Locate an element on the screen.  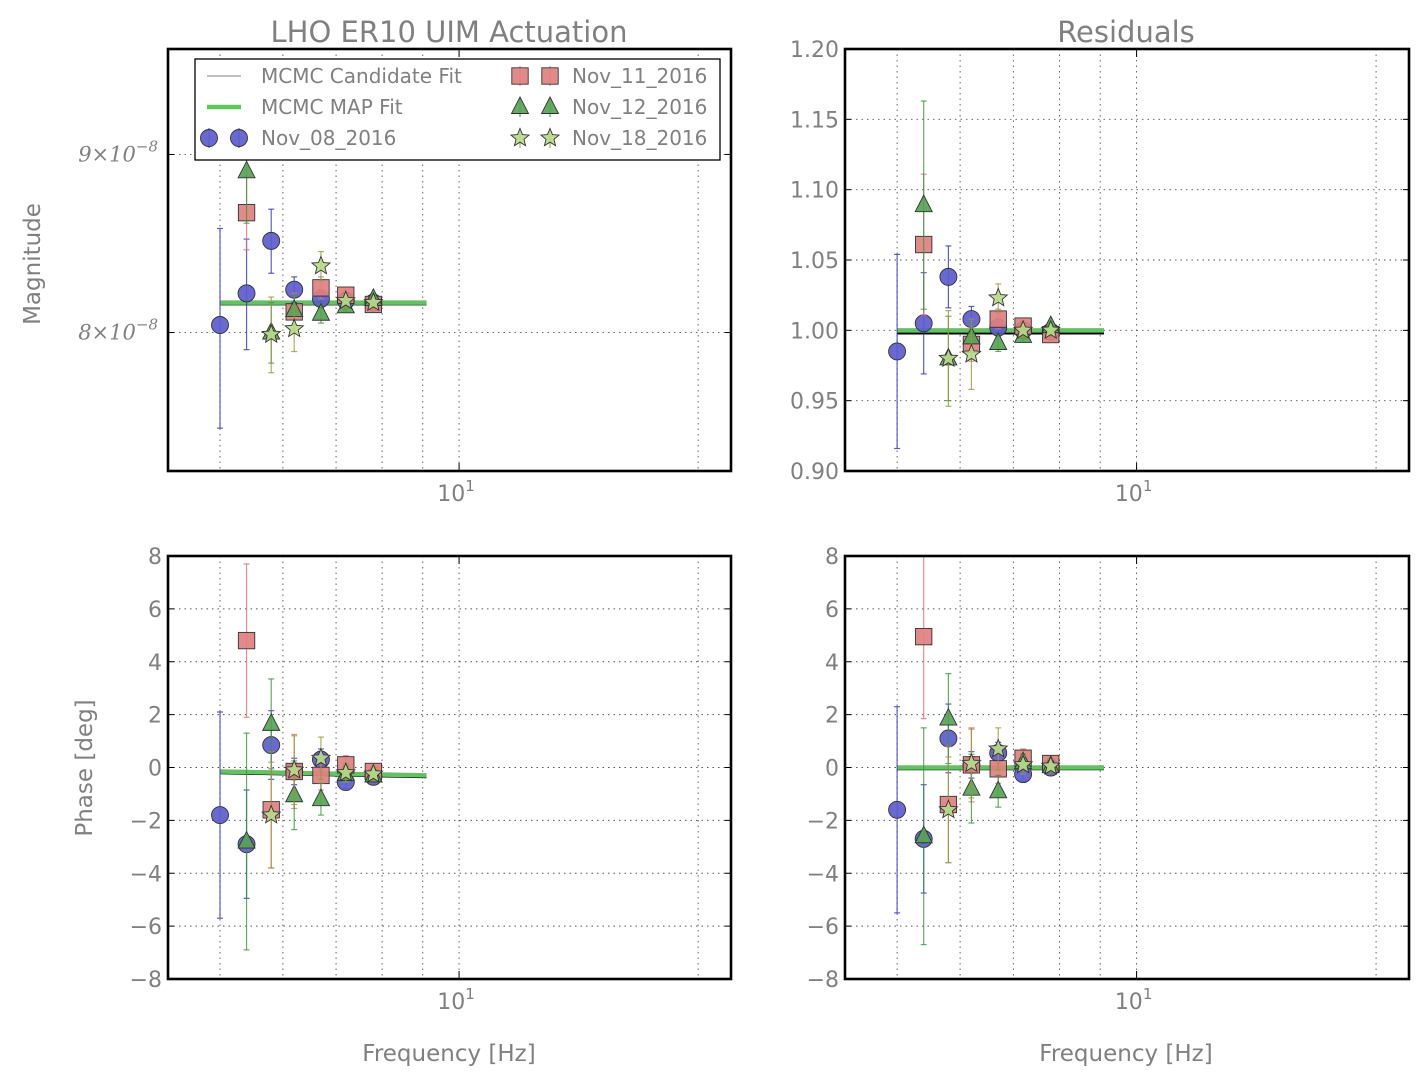
y-tick-label: 1.15 is located at coordinates (814, 120).